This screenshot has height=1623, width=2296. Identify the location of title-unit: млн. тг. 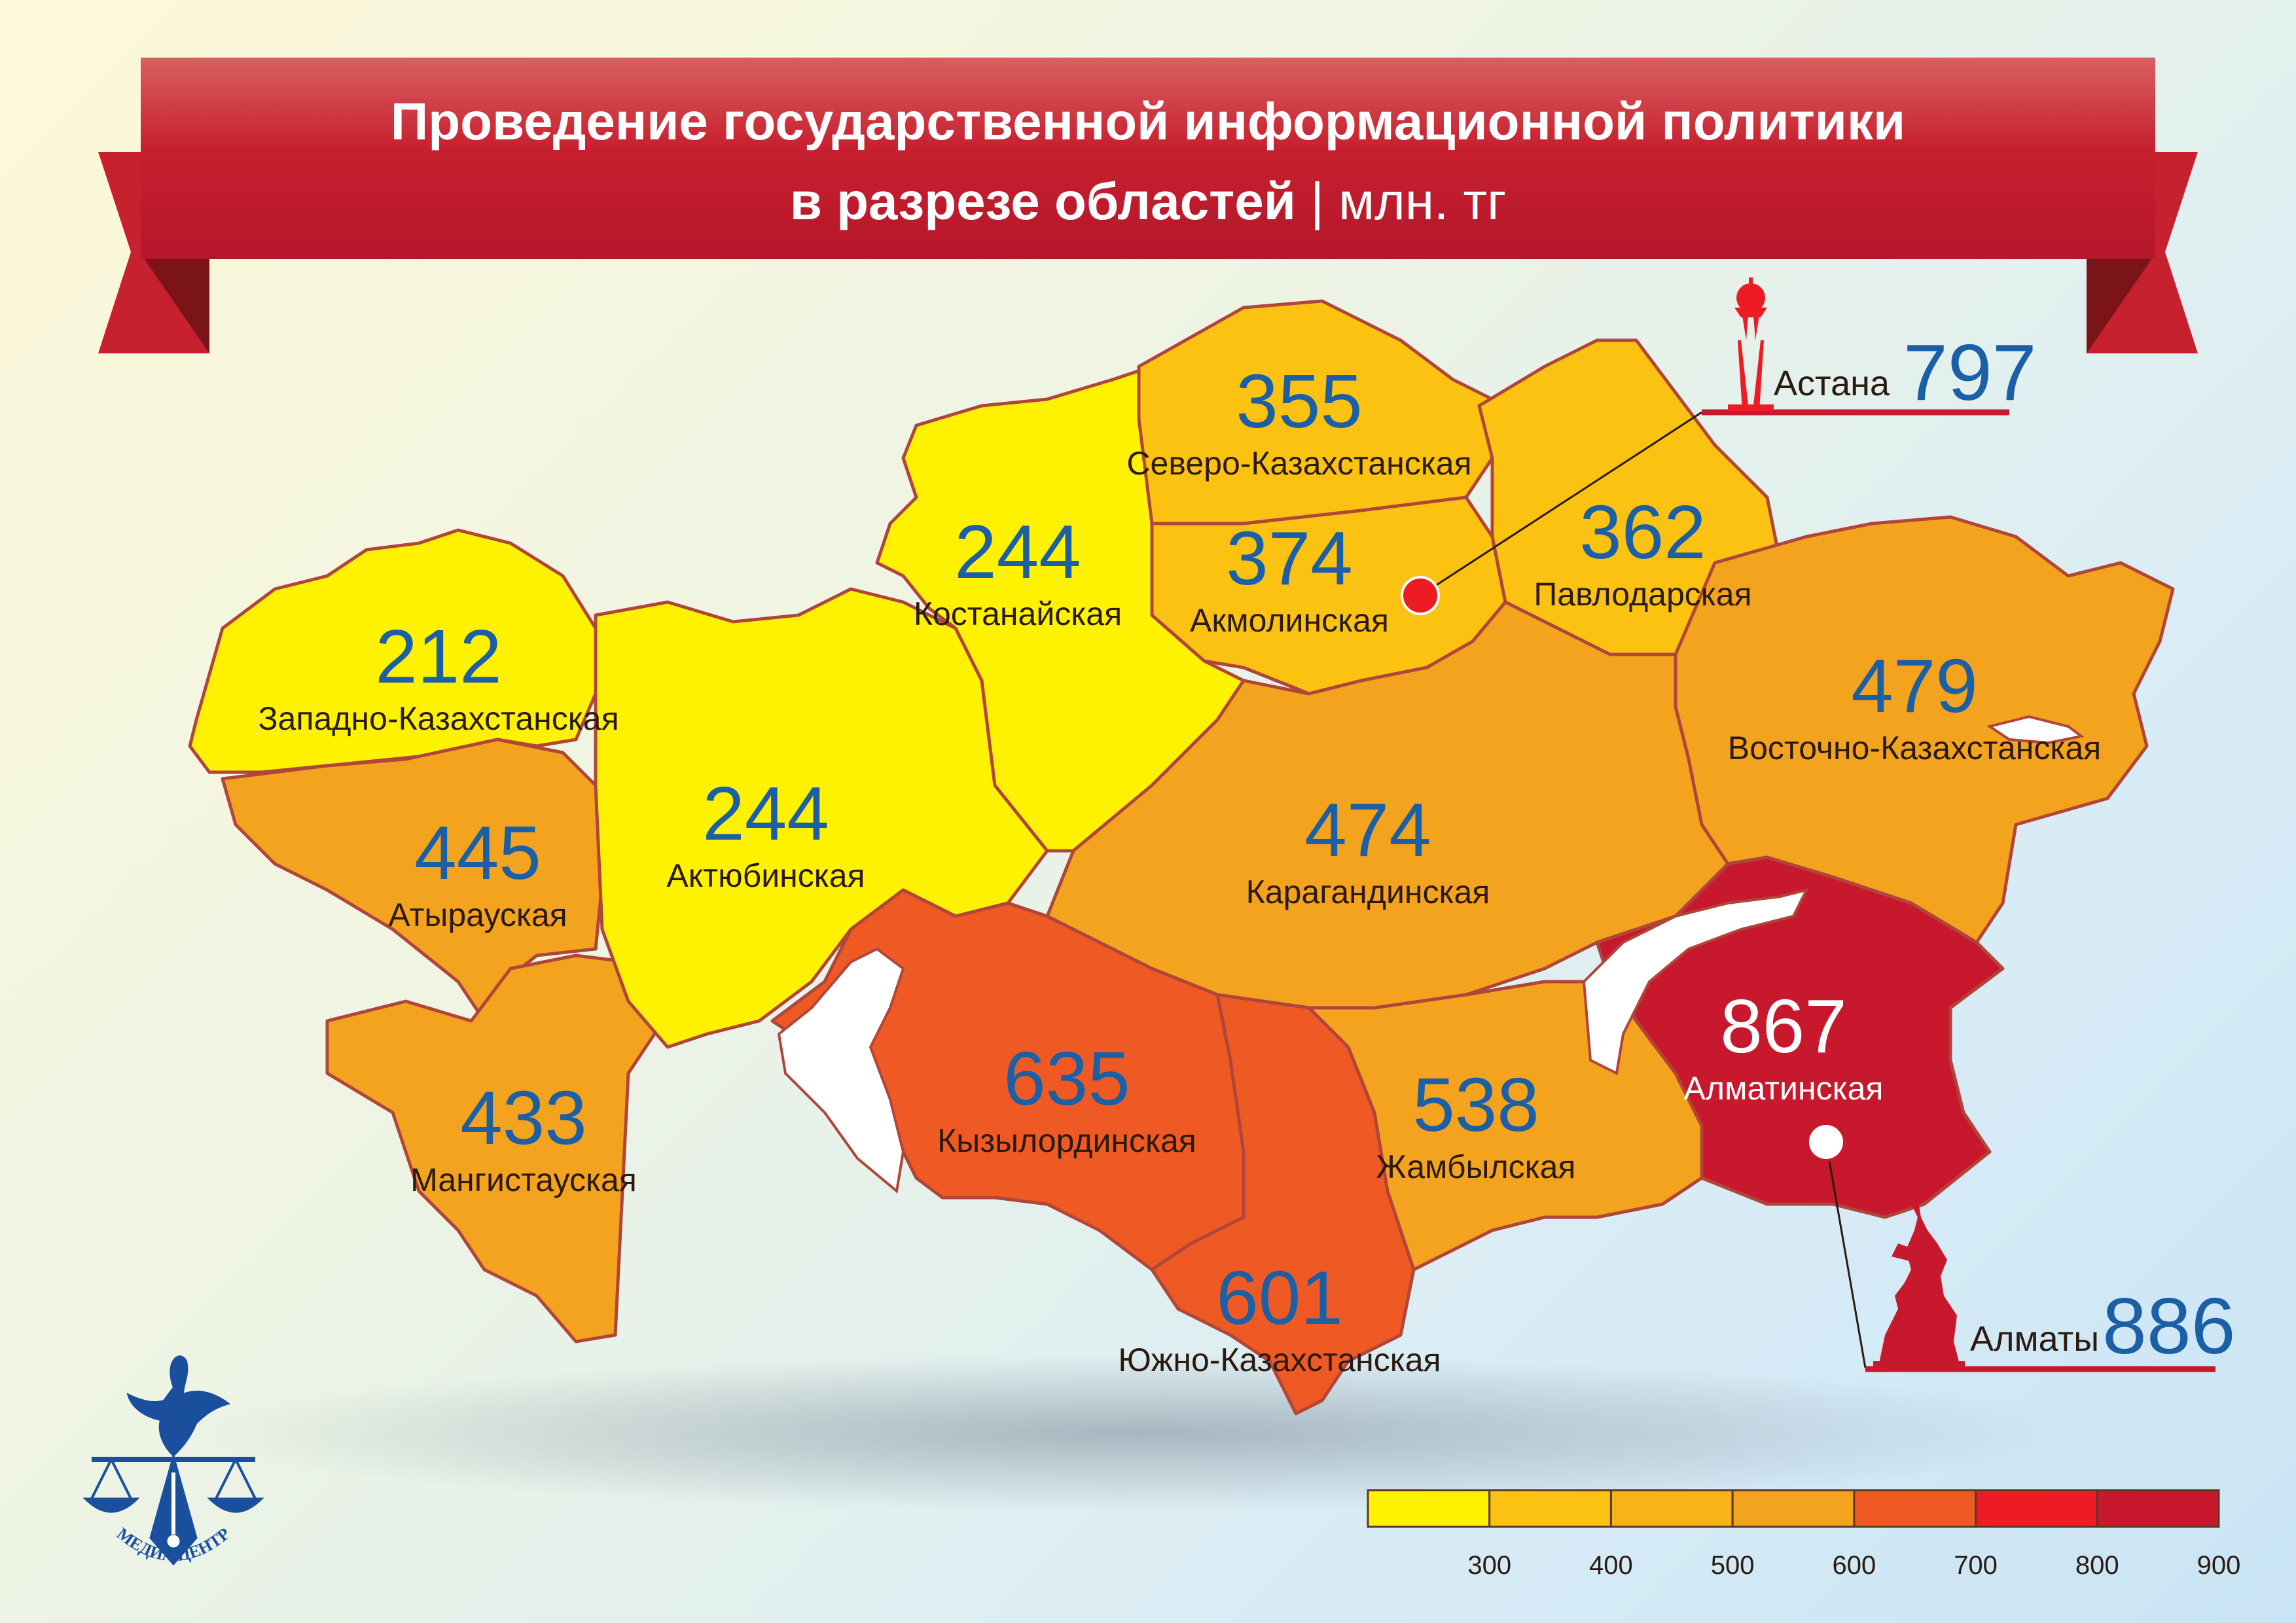
(1422, 201).